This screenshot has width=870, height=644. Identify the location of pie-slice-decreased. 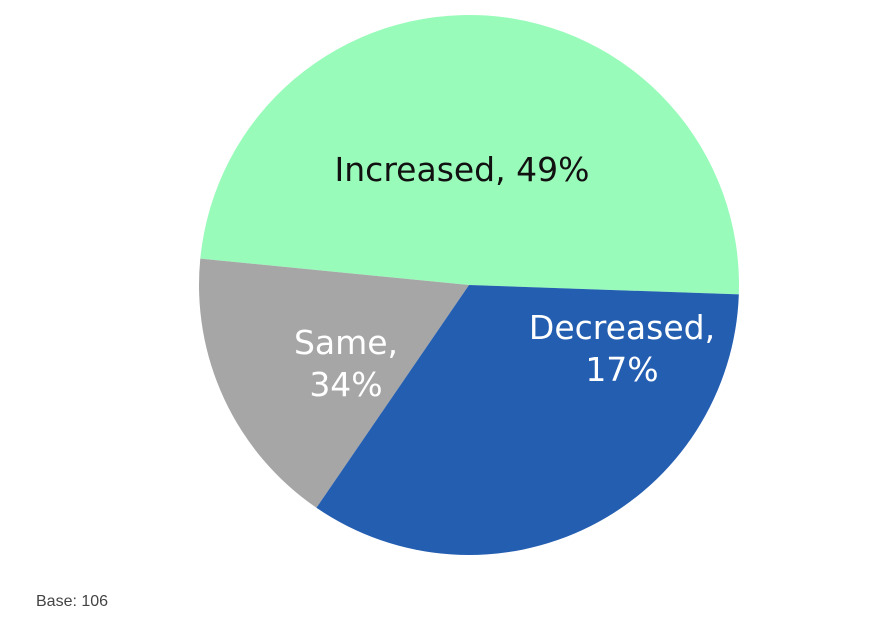
(334, 383).